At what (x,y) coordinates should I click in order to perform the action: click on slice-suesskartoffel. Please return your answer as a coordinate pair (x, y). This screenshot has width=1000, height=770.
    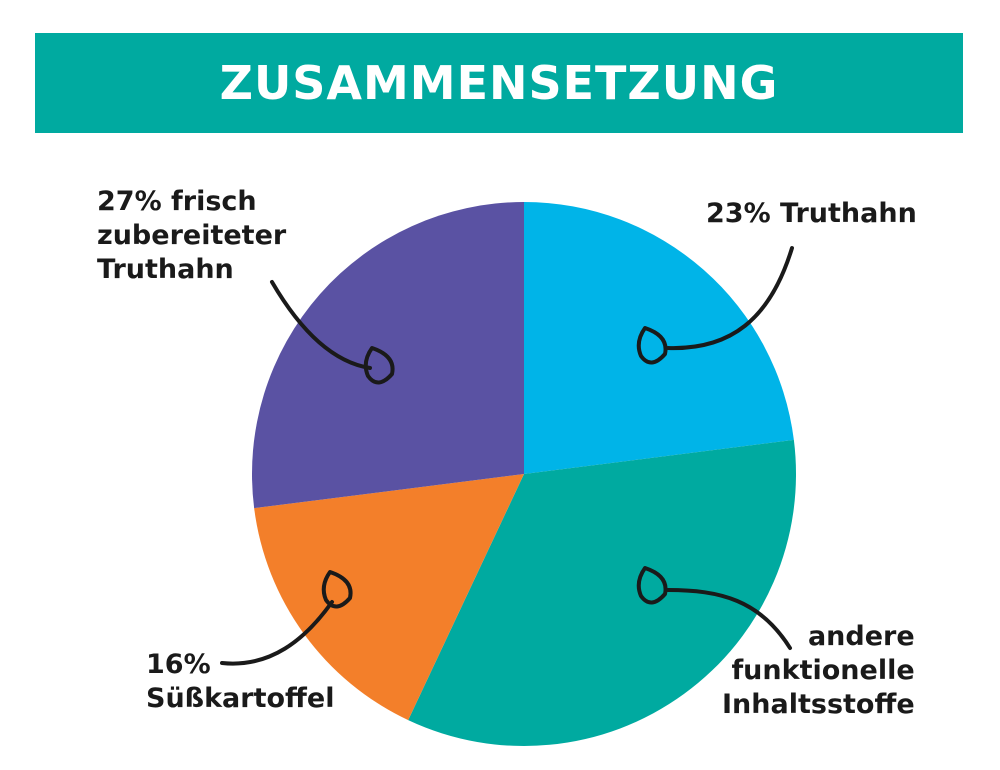
    Looking at the image, I should click on (389, 597).